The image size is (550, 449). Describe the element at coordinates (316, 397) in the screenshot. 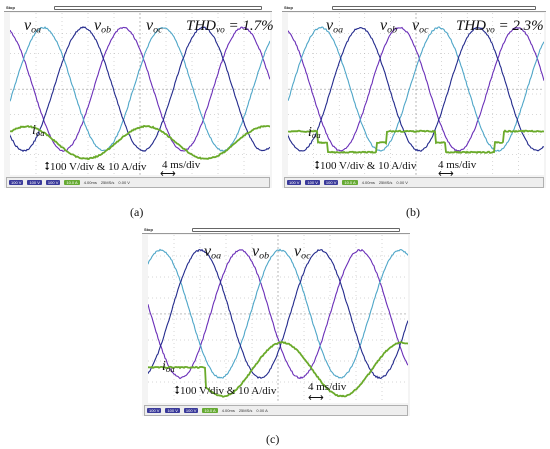

I see `time-arrow: ⟷` at that location.